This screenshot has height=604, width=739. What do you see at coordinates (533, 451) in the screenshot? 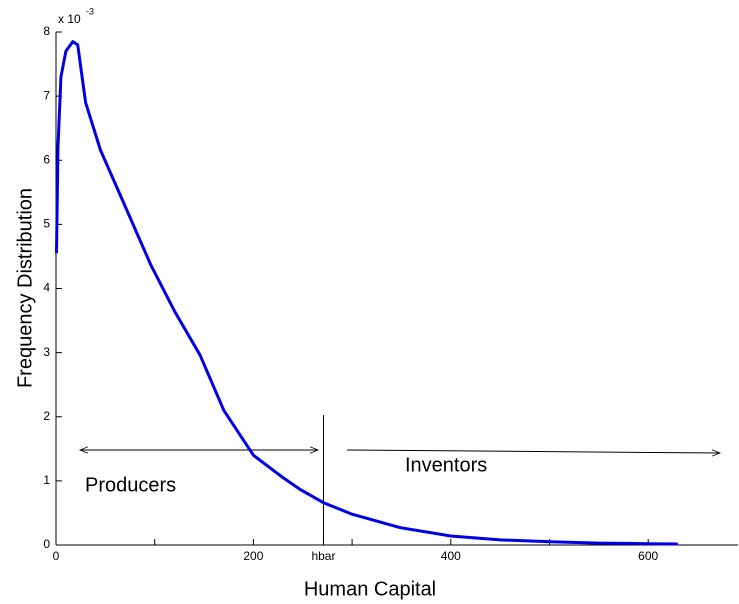
I see `arrow` at bounding box center [533, 451].